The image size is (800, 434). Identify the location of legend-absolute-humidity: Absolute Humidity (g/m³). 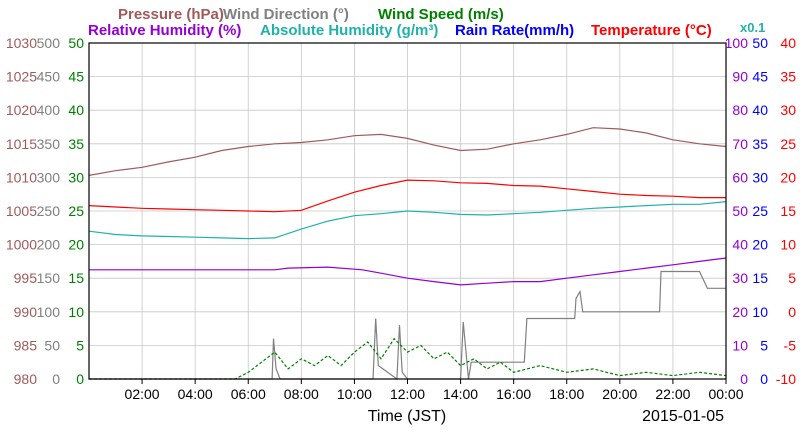
(349, 30).